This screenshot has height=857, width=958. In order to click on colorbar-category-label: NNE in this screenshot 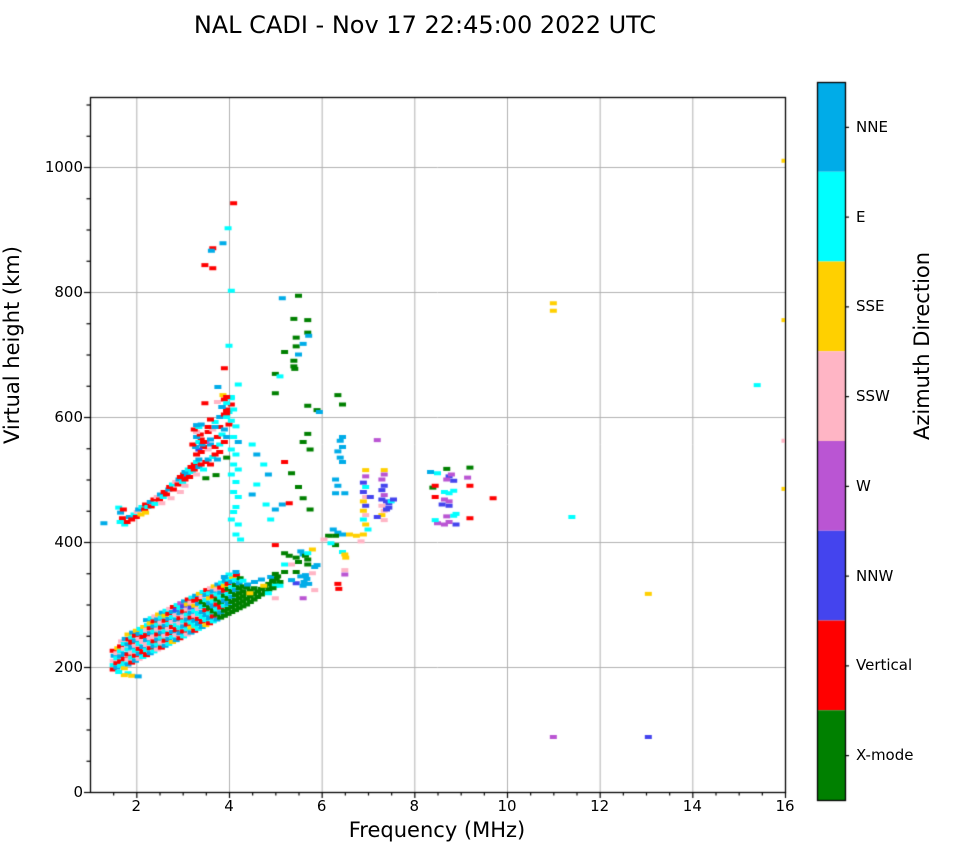, I will do `click(872, 126)`.